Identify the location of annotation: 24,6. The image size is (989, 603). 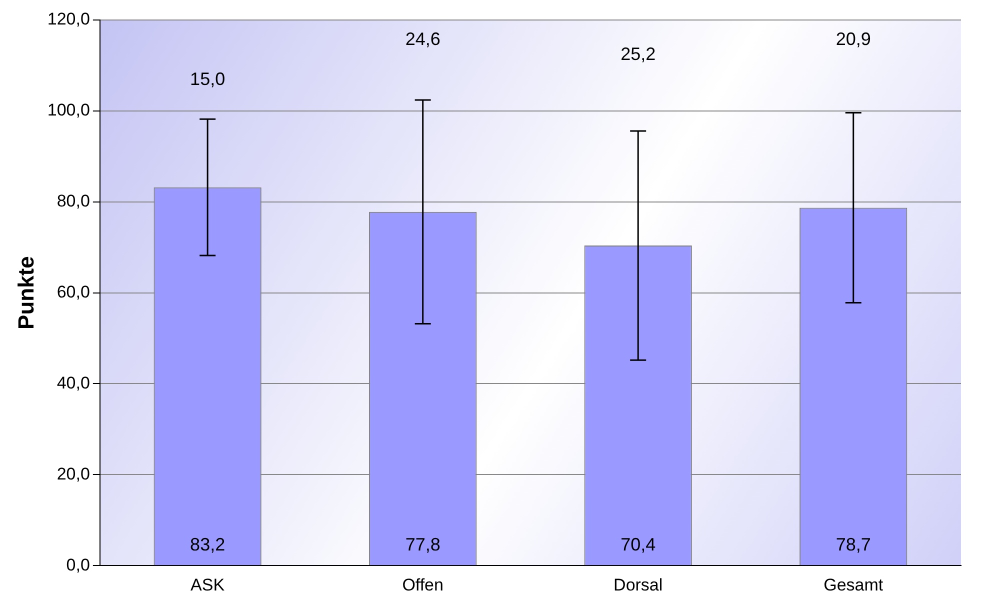
(422, 38).